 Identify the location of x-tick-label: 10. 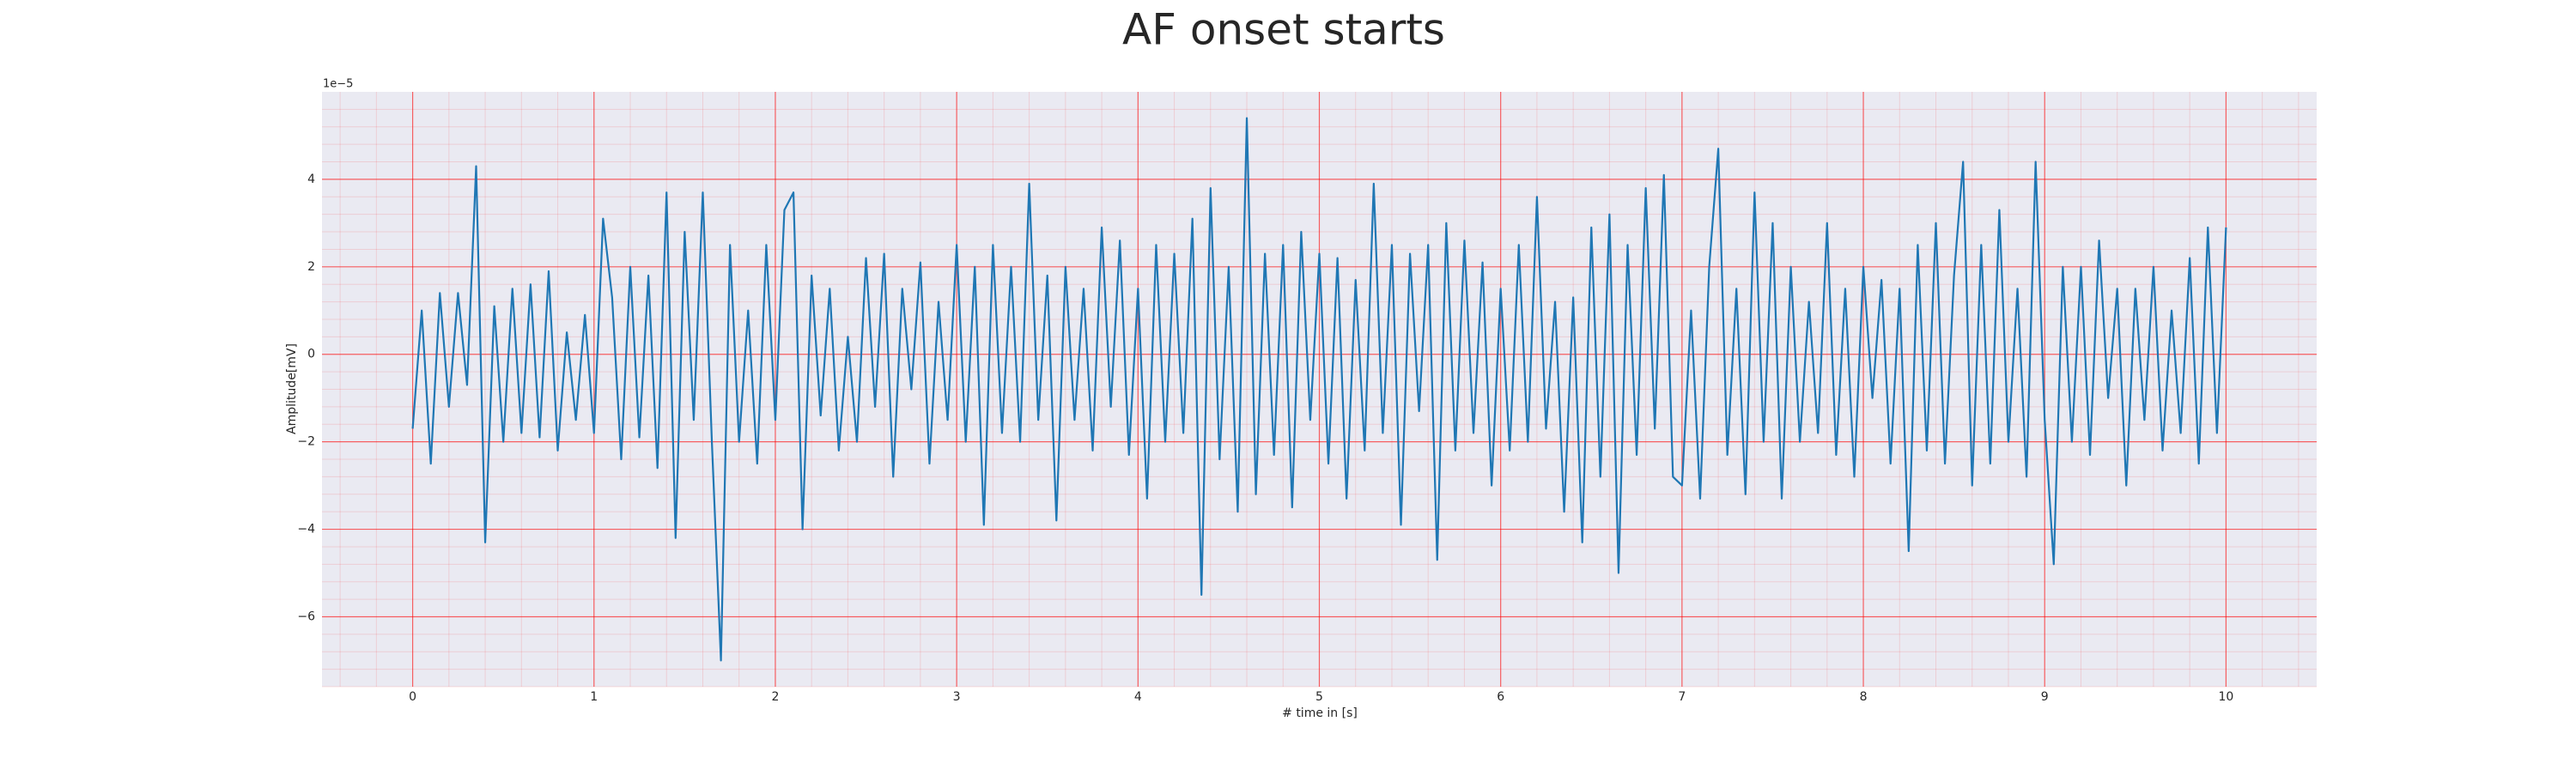
(2225, 697).